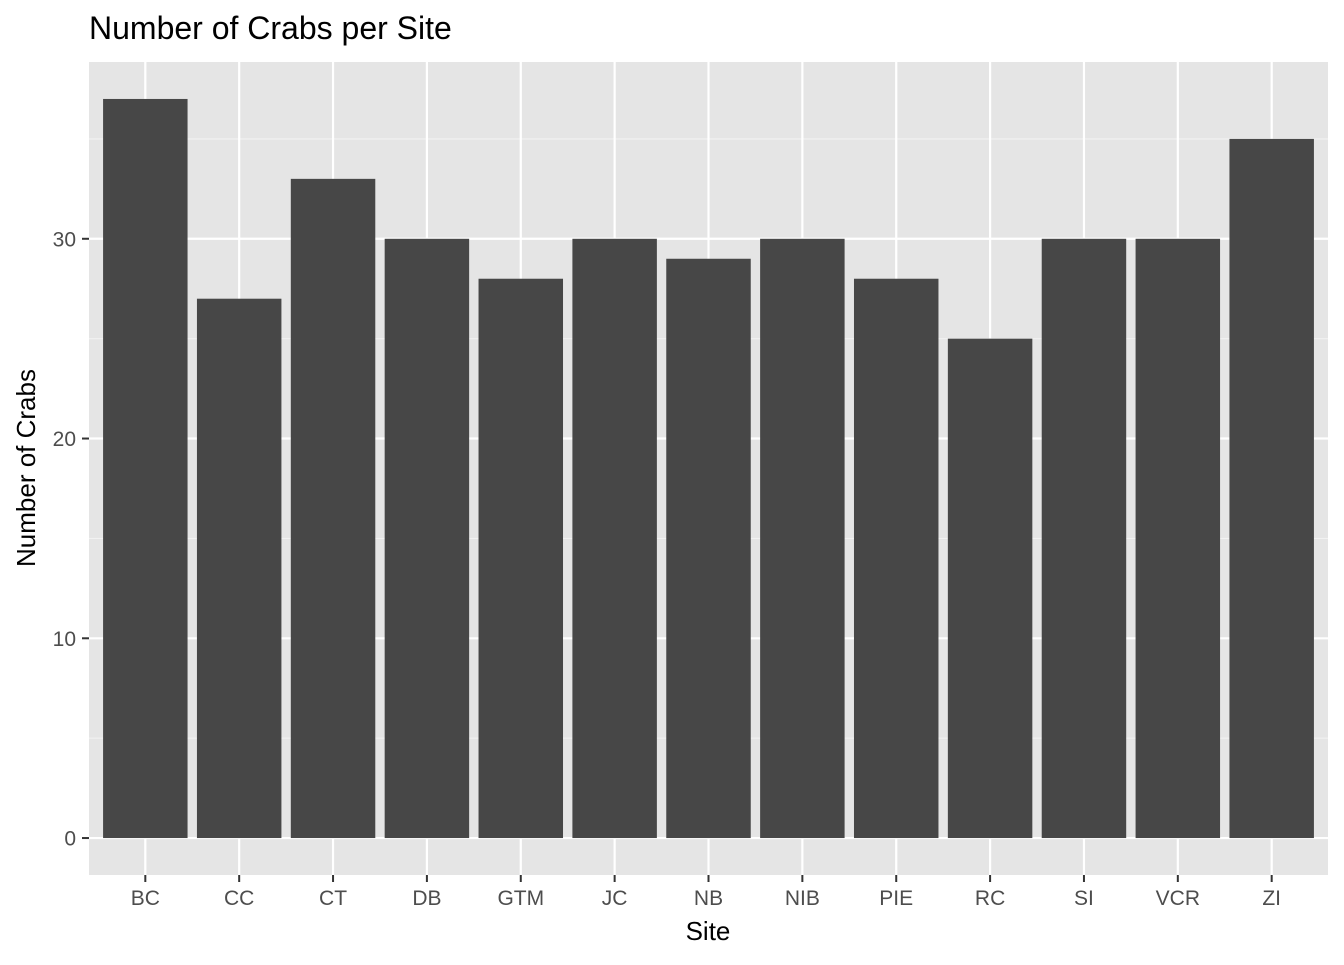 The image size is (1344, 965). I want to click on bar-gtm, so click(521, 558).